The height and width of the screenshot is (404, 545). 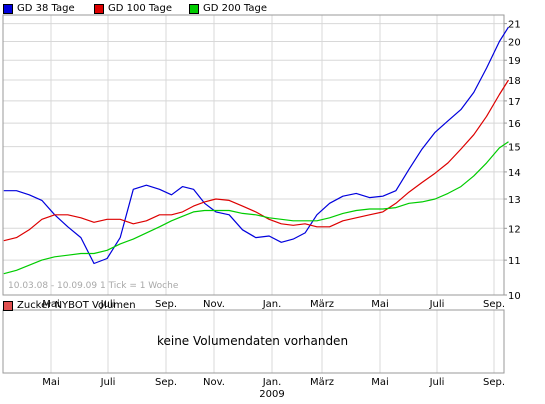 I want to click on legend-item: GD 100 Tage, so click(x=133, y=8).